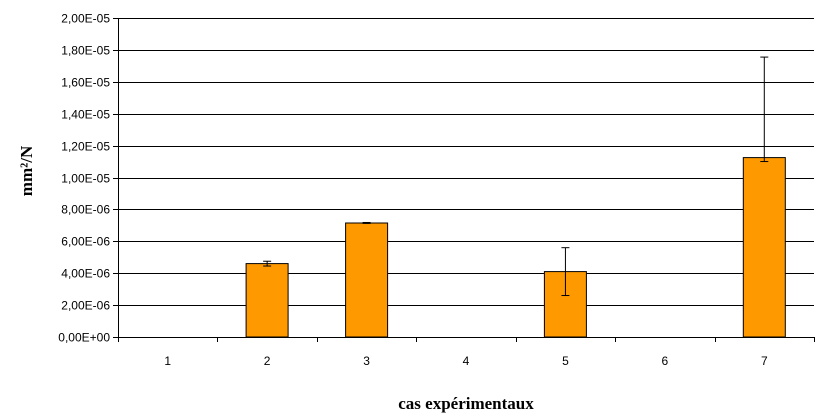 The width and height of the screenshot is (824, 414). I want to click on y-tick-label: 1,80E-05, so click(85, 51).